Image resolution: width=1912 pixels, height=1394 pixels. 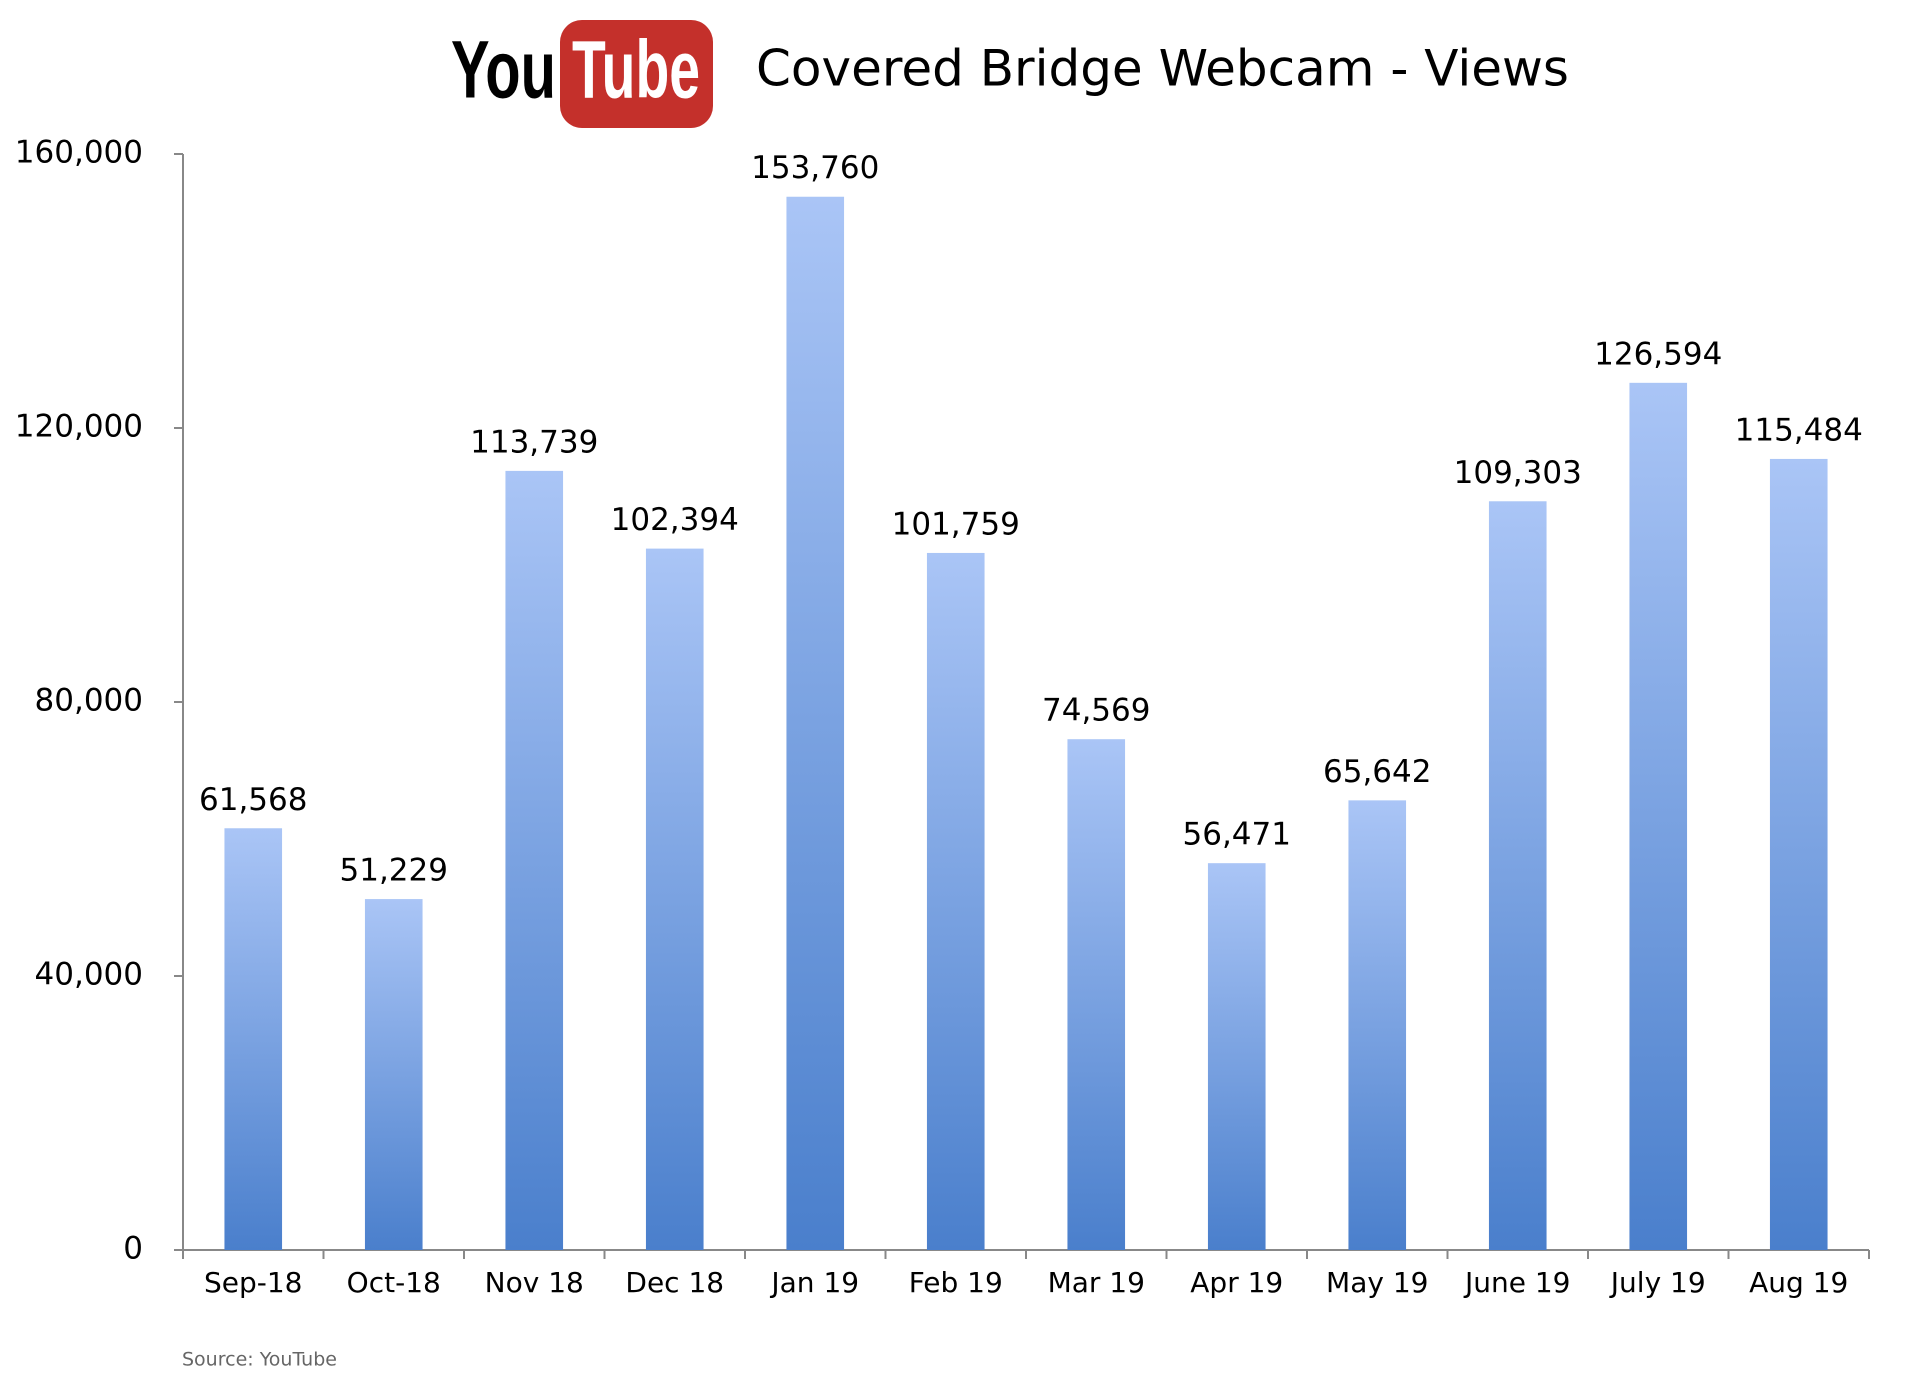 I want to click on value-label: 102,394, so click(x=675, y=520).